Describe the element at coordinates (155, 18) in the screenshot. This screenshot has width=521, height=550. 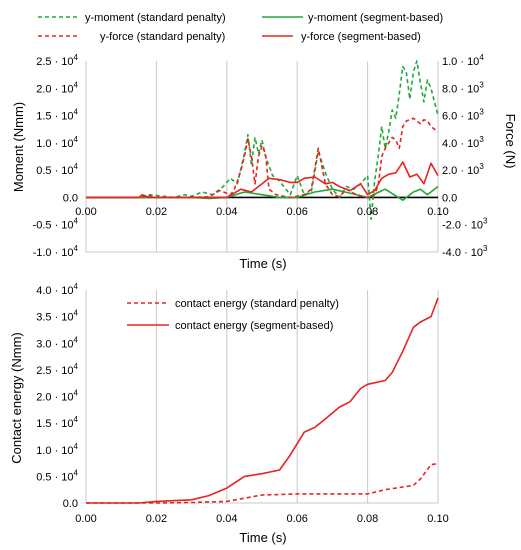
I see `legend-label-ymoment-penalty: y-moment (standard penalty)` at that location.